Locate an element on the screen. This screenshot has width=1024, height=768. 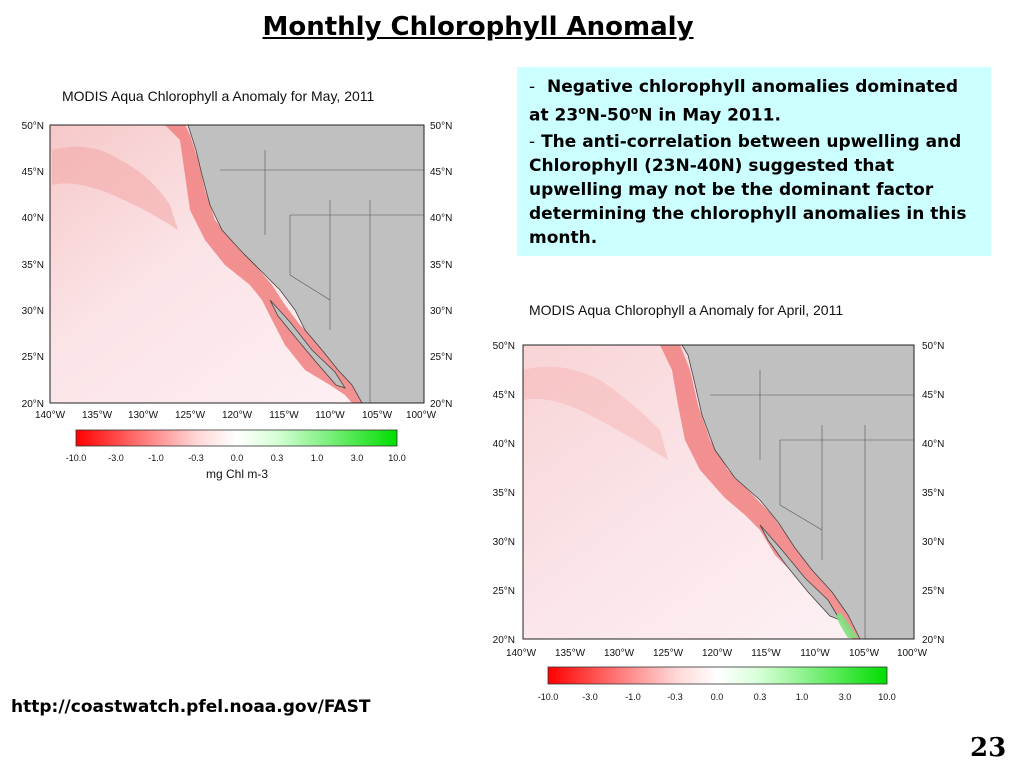
note-text: N in May 2011. is located at coordinates (709, 115).